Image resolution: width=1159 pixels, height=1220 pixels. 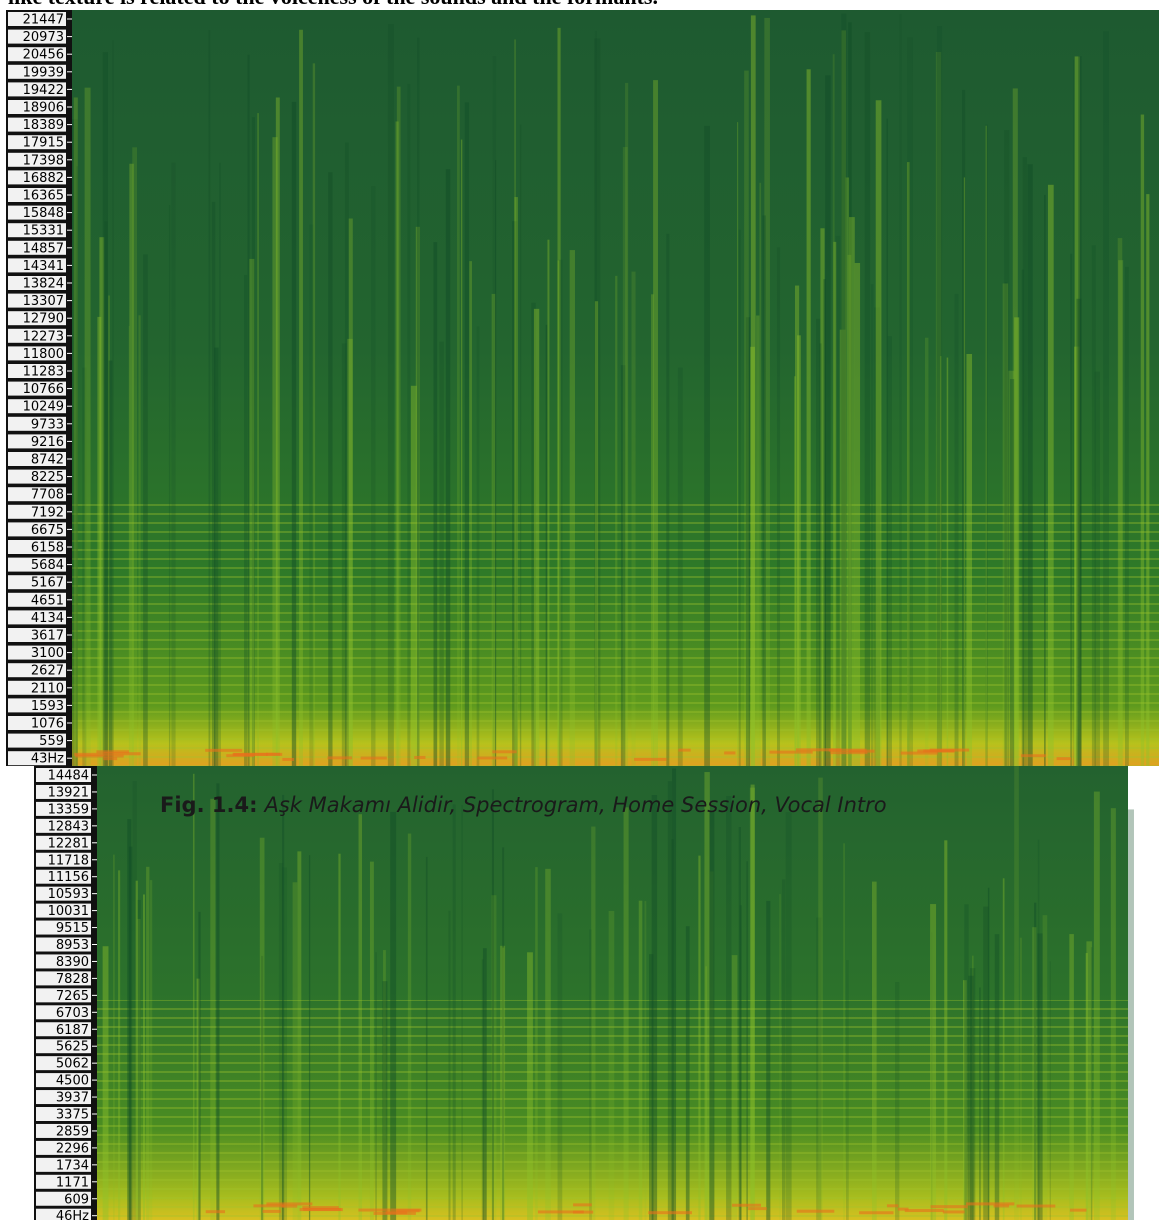 I want to click on frequency-label: 6158, so click(x=47, y=548).